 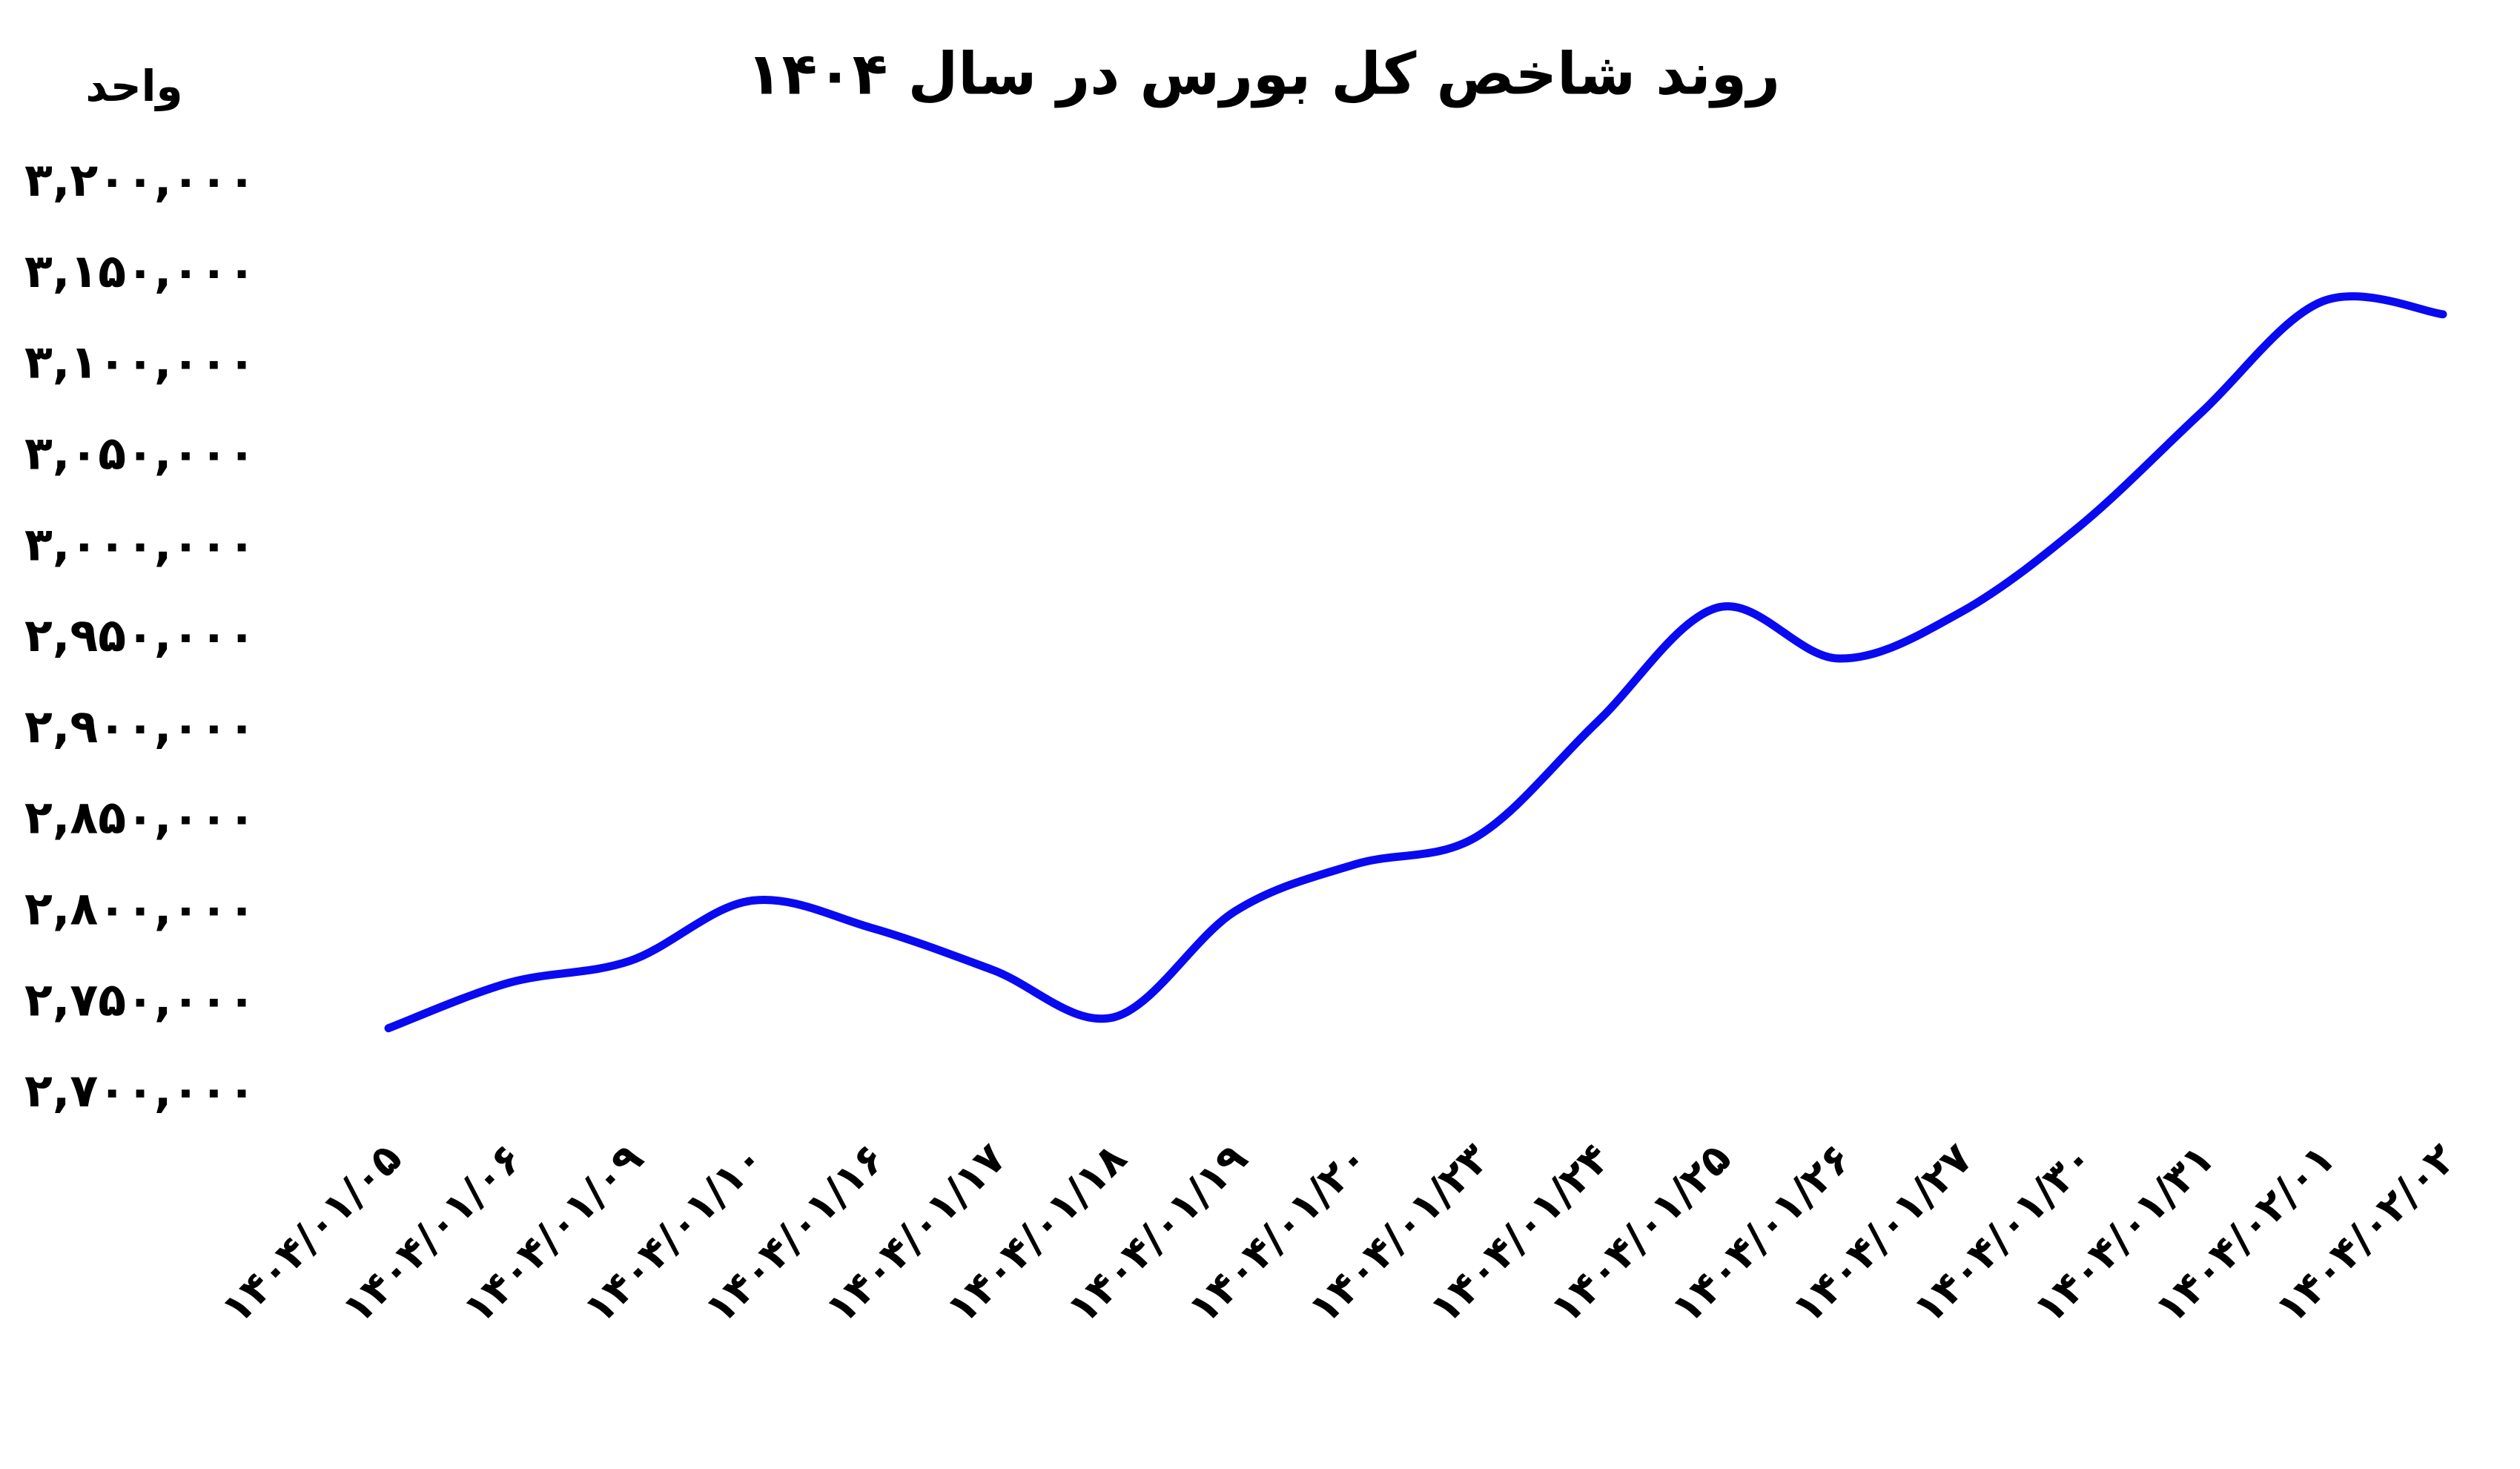 What do you see at coordinates (133, 86) in the screenshot?
I see `y-axis-label: واحد` at bounding box center [133, 86].